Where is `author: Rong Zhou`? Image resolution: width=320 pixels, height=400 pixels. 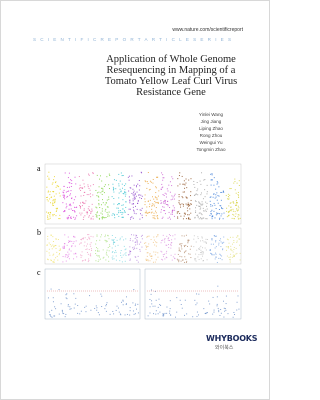 author: Rong Zhou is located at coordinates (211, 135).